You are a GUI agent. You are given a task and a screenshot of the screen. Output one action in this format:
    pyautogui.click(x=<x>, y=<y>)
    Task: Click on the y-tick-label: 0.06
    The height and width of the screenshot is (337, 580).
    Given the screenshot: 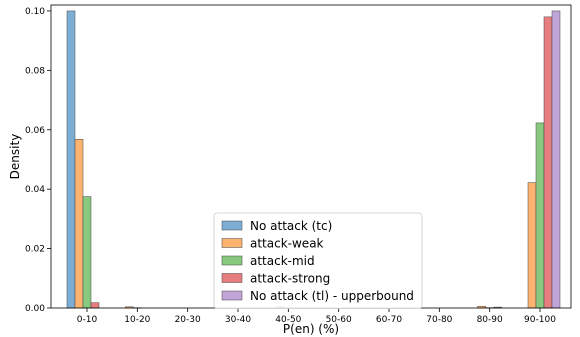 What is the action you would take?
    pyautogui.click(x=35, y=131)
    